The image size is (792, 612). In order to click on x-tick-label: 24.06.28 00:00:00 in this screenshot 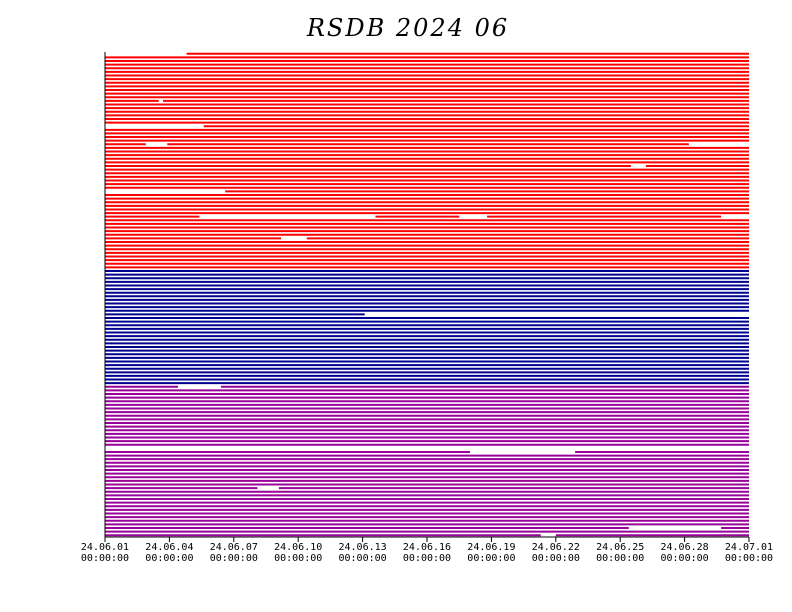, I will do `click(684, 553)`.